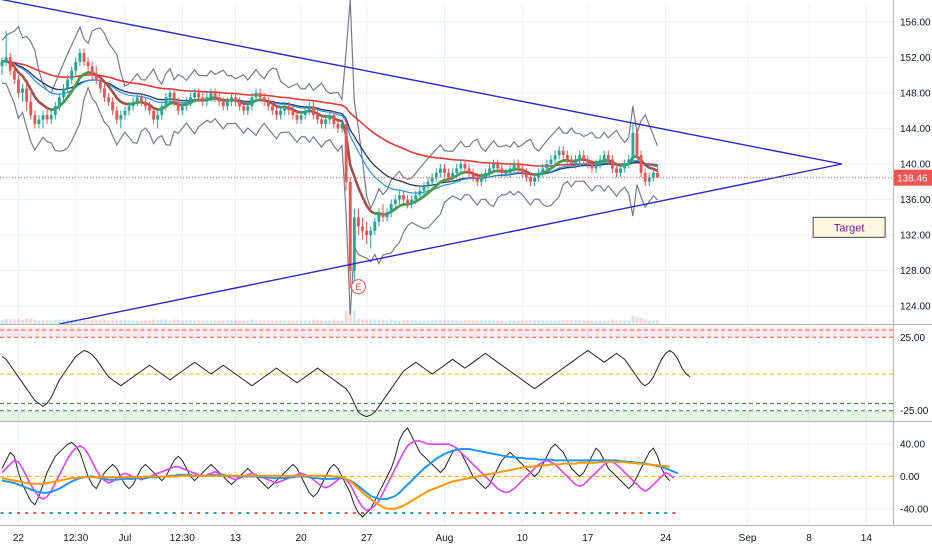 The image size is (932, 550). I want to click on time-tick-label-7: Aug, so click(445, 538).